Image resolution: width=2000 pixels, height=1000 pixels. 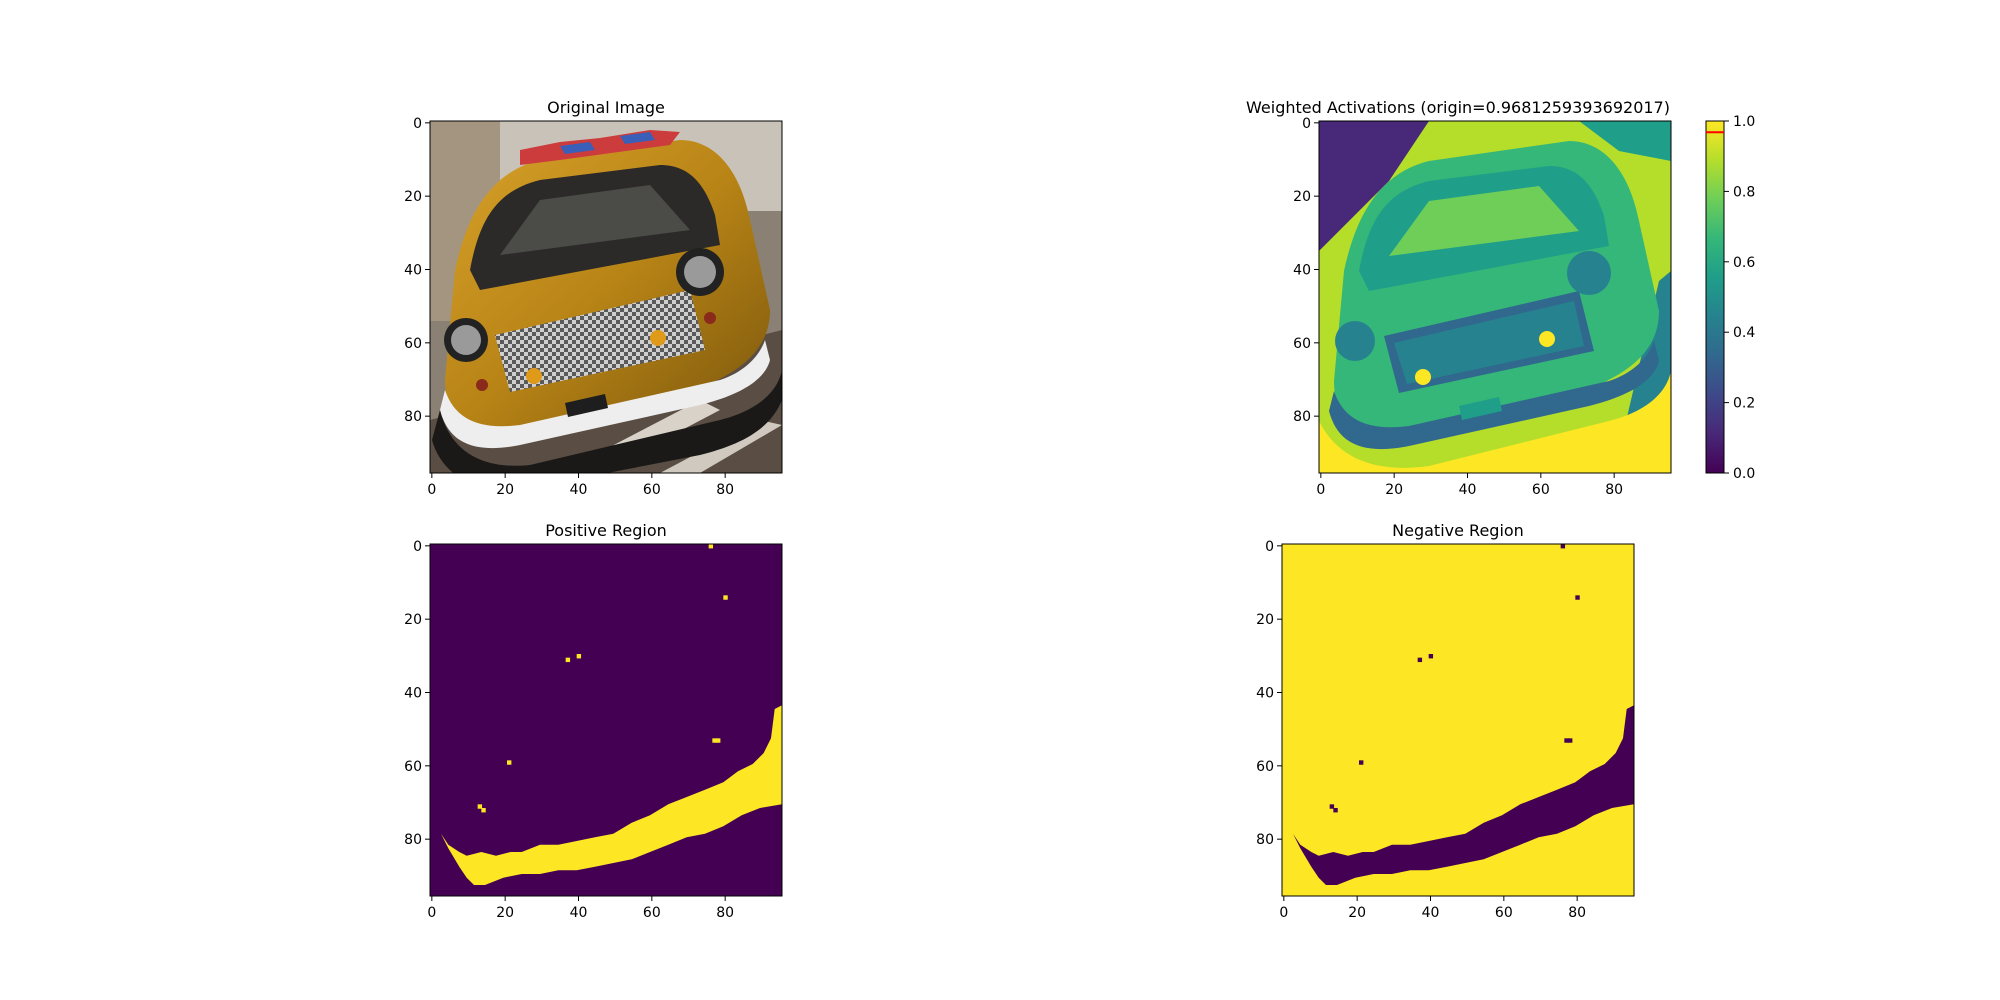 What do you see at coordinates (1744, 192) in the screenshot?
I see `colorbar-tick-label: 0.8` at bounding box center [1744, 192].